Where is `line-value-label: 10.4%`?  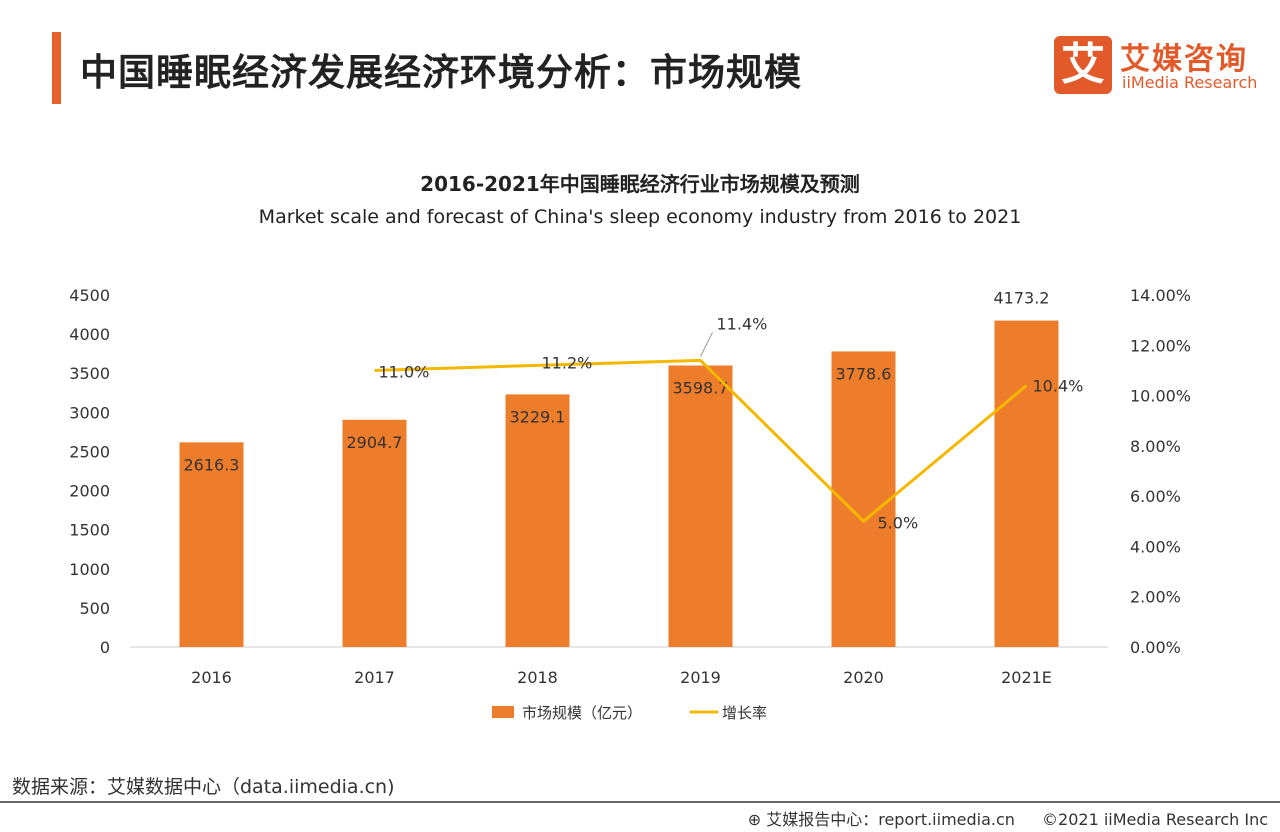
line-value-label: 10.4% is located at coordinates (1058, 386).